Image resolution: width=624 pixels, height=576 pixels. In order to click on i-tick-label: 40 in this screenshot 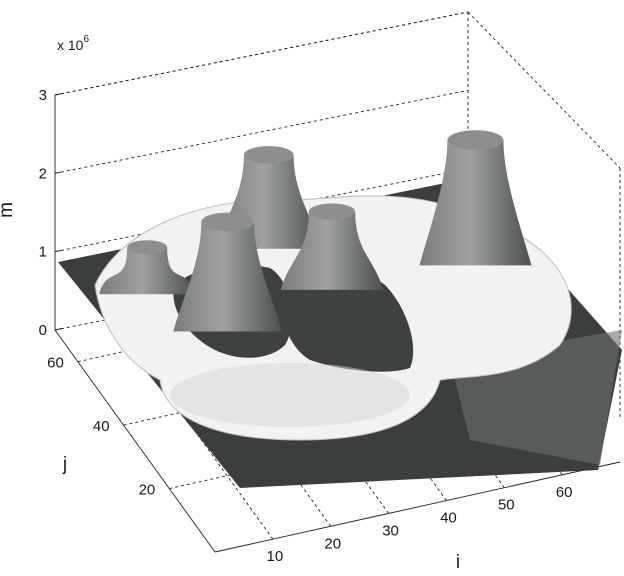, I will do `click(448, 518)`.